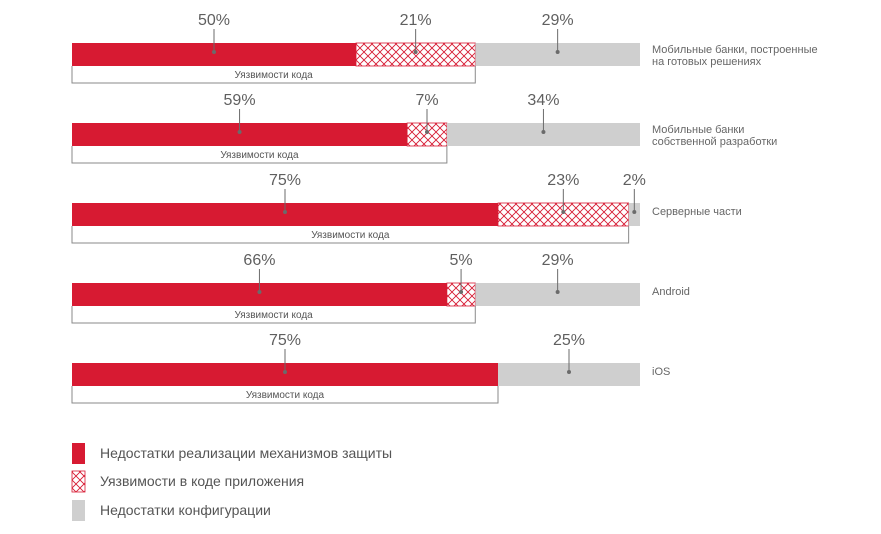 Image resolution: width=881 pixels, height=534 pixels. I want to click on legend-label: Недостатки реализации механизмов защиты, so click(246, 453).